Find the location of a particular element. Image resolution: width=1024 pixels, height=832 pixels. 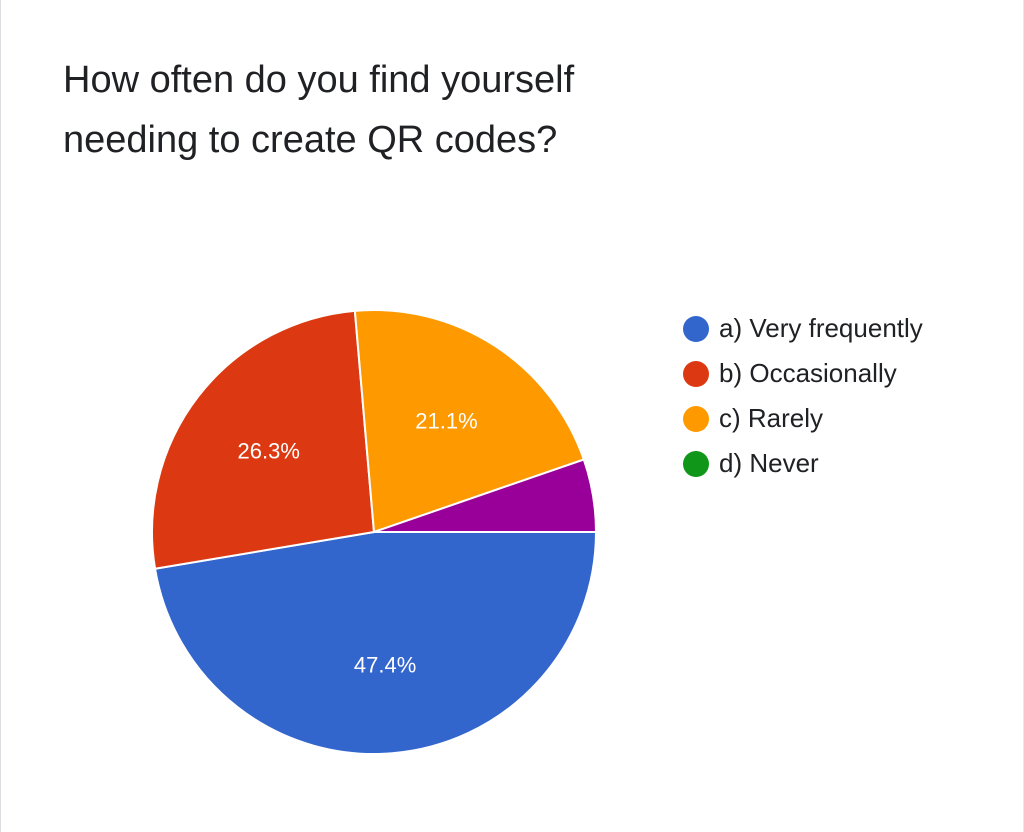

legend-label: c) Rarely is located at coordinates (771, 418).